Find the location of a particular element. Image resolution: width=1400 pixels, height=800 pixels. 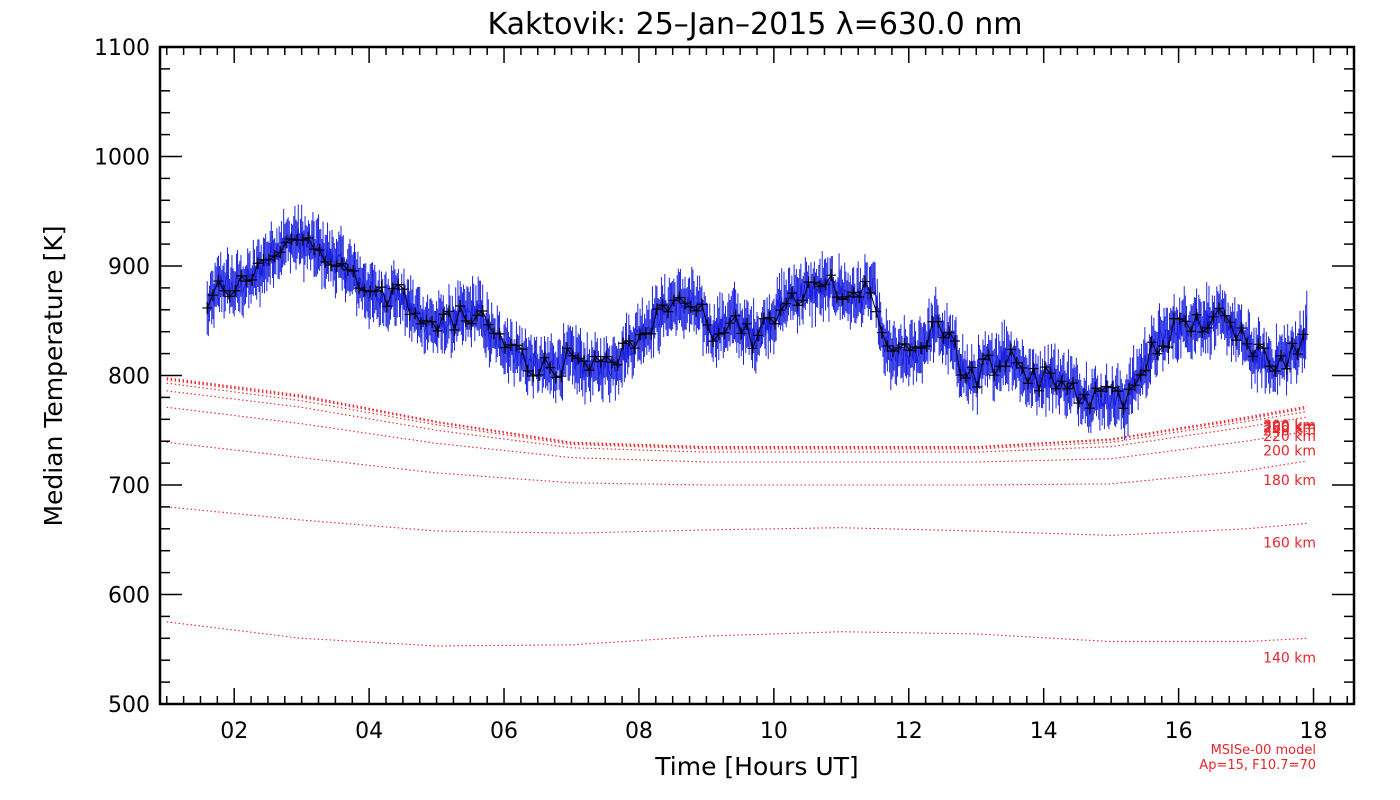

x-tick-label: 06 is located at coordinates (504, 731).